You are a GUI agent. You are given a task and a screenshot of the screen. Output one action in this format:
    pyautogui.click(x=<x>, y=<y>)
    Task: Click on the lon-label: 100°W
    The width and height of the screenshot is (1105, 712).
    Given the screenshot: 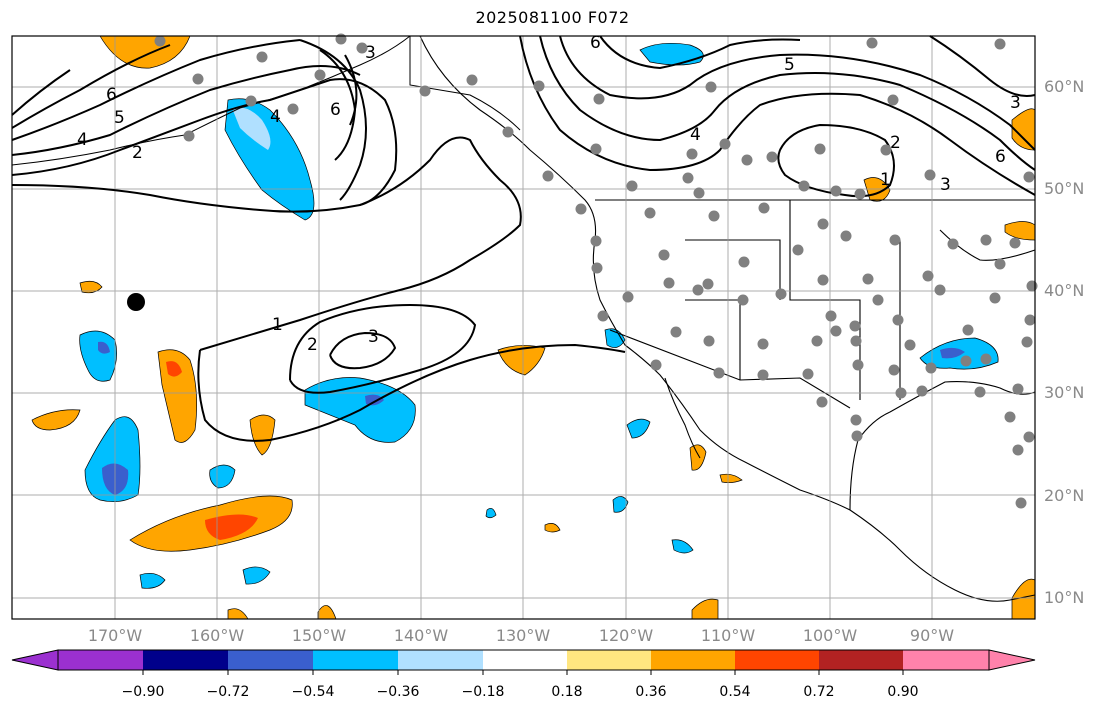 What is the action you would take?
    pyautogui.click(x=830, y=635)
    